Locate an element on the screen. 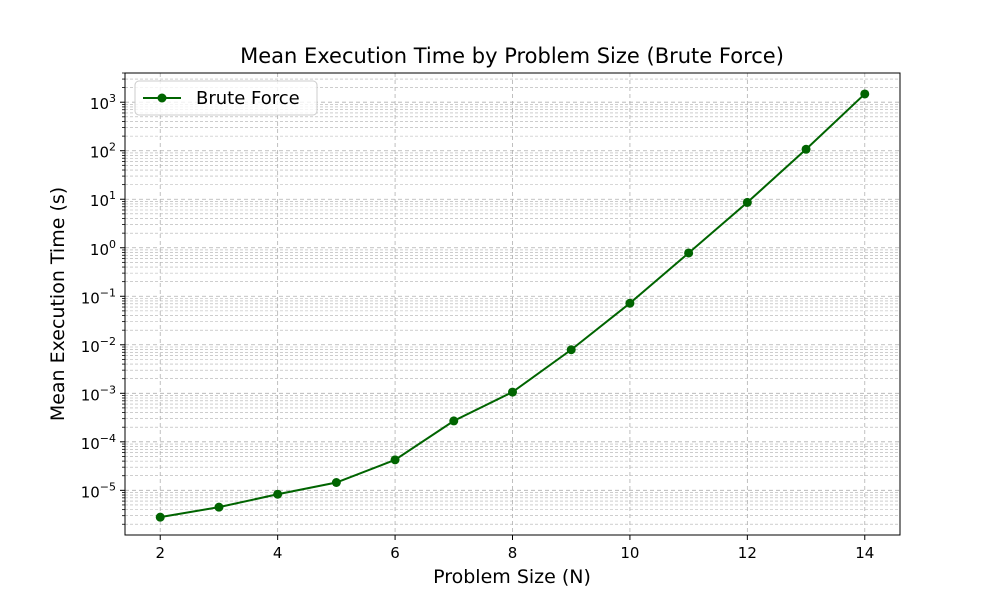 This screenshot has width=1000, height=600. legend-label-brute-force: Brute Force is located at coordinates (248, 98).